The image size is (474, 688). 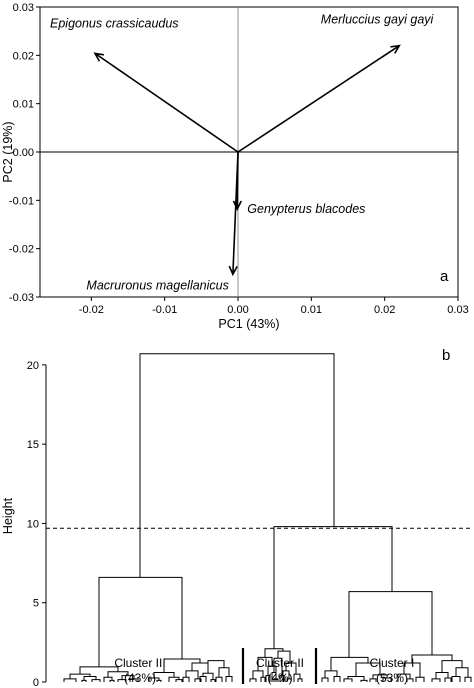 I want to click on biplot-x-axis-label: PC1 (43%), so click(x=248, y=324).